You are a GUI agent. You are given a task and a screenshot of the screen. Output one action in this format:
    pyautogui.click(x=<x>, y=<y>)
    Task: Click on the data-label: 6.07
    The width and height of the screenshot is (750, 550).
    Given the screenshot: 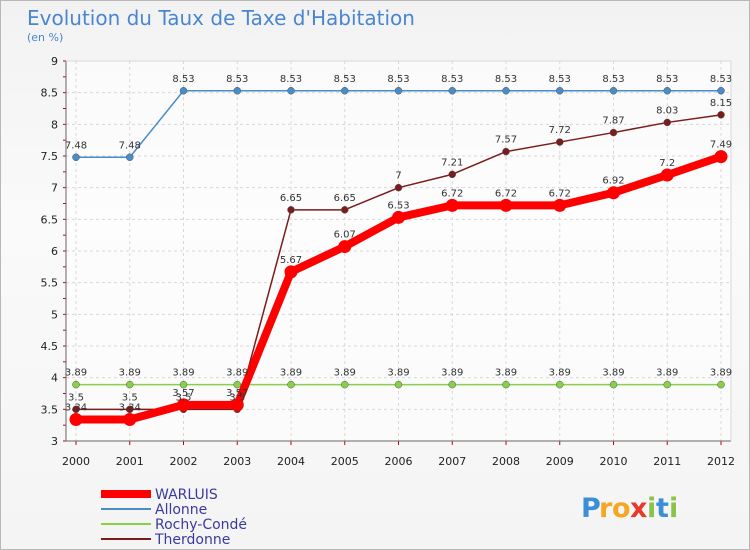 What is the action you would take?
    pyautogui.click(x=345, y=235)
    